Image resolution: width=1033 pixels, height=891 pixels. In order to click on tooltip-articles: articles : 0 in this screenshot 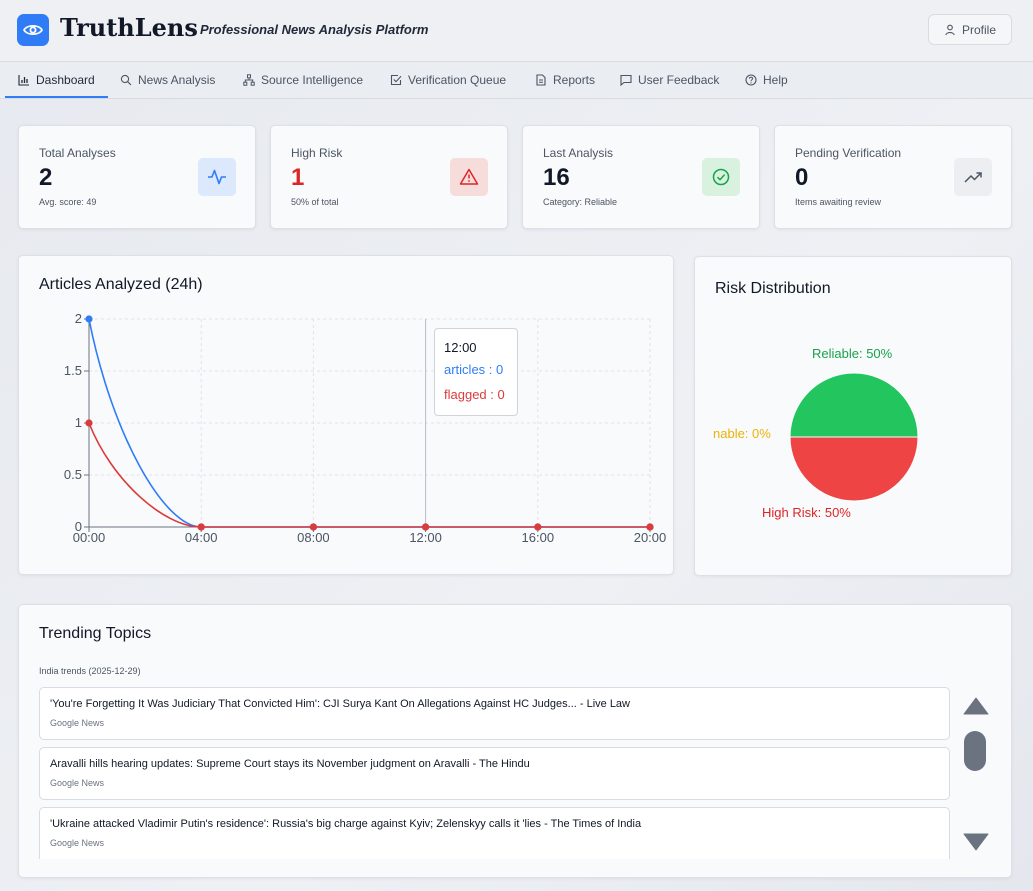, I will do `click(474, 369)`.